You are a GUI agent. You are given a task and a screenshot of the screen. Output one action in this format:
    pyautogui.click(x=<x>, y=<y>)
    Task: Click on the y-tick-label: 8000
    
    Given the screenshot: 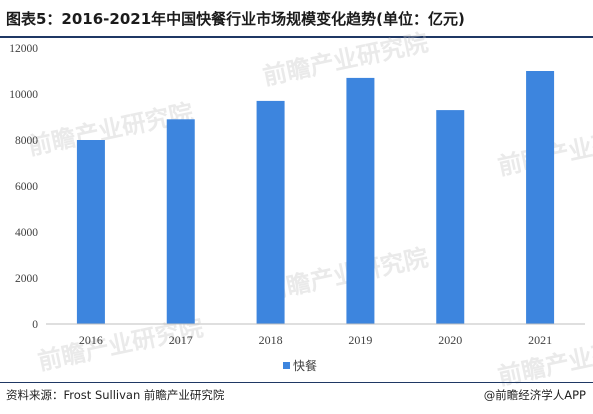 What is the action you would take?
    pyautogui.click(x=26, y=141)
    